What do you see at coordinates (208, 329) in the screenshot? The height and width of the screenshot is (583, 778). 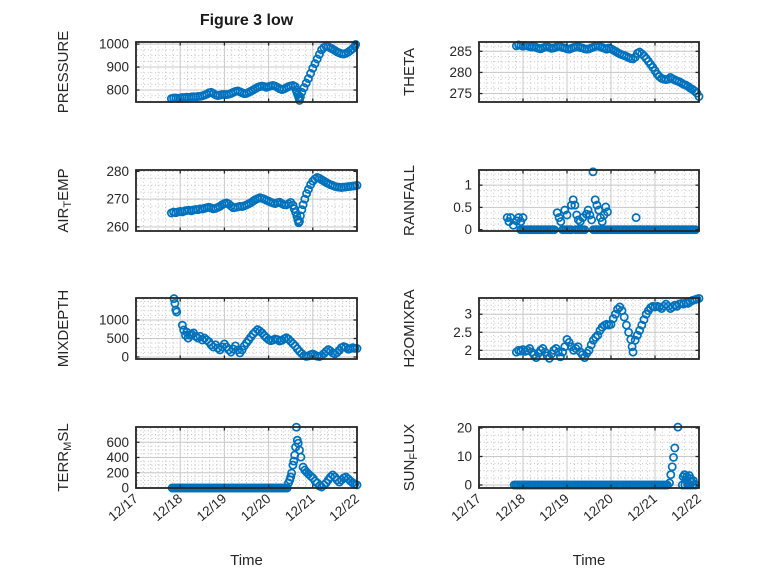 I see `subplot-mixdepth: 0 500 1000 MIXDEPTH` at bounding box center [208, 329].